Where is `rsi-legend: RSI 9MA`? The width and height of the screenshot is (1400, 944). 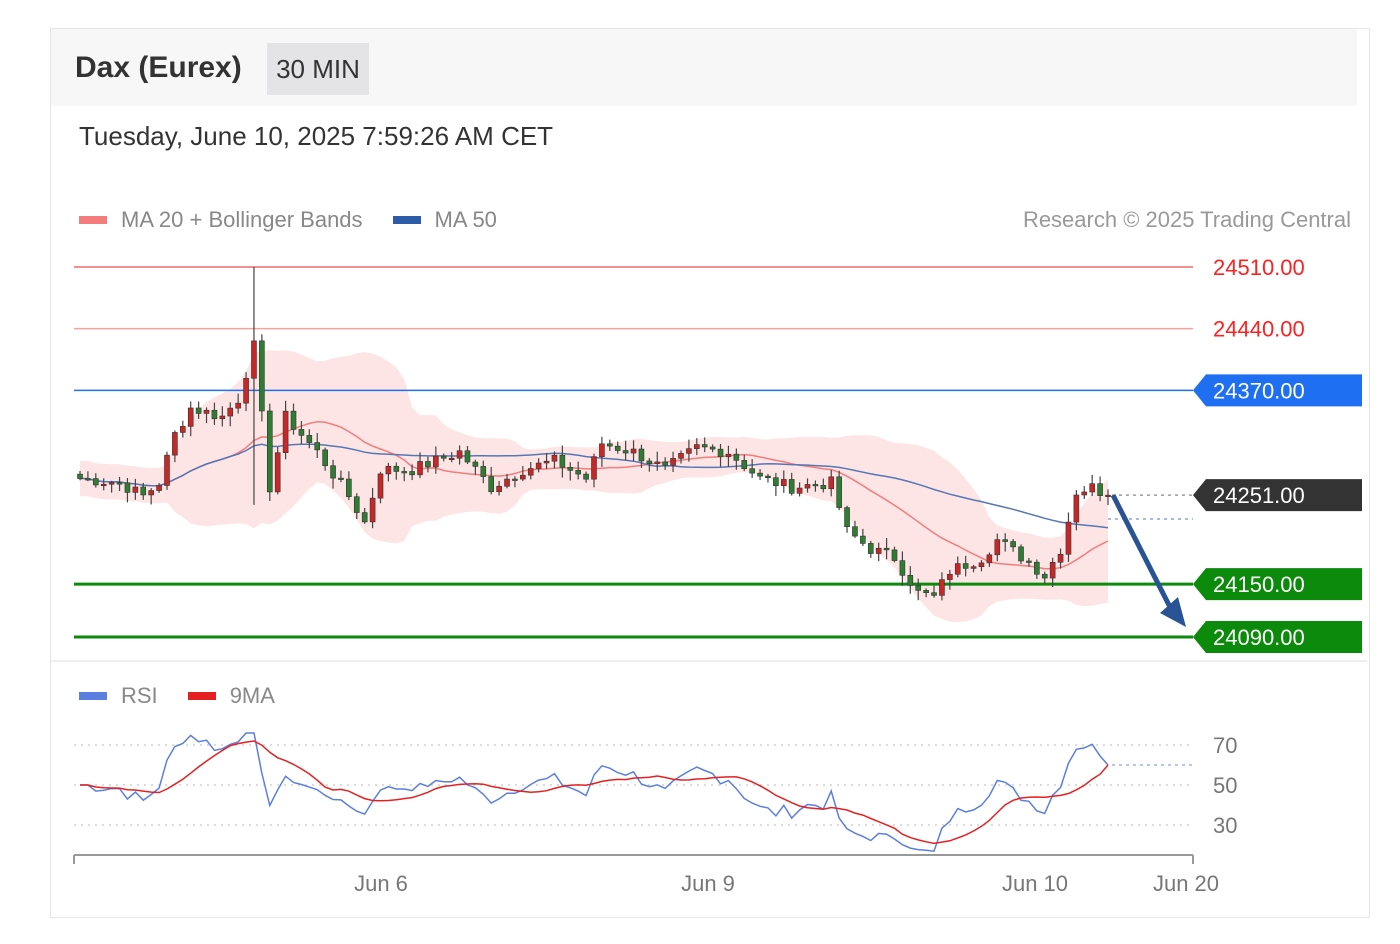
rsi-legend: RSI 9MA is located at coordinates (177, 696).